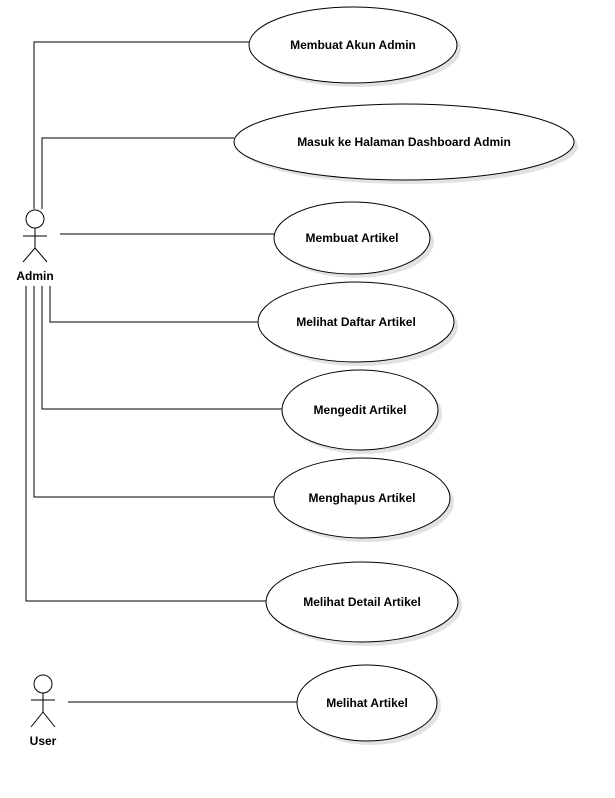 The height and width of the screenshot is (798, 615). I want to click on association-uc2, so click(137, 173).